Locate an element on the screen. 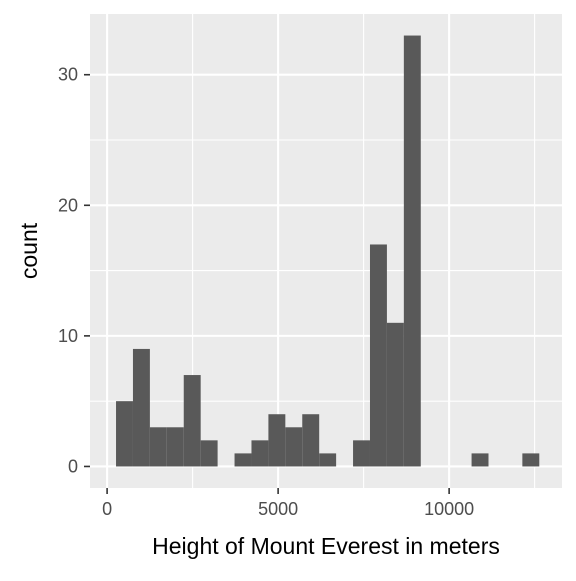 The width and height of the screenshot is (576, 581). y-tick-label: 0 is located at coordinates (73, 466).